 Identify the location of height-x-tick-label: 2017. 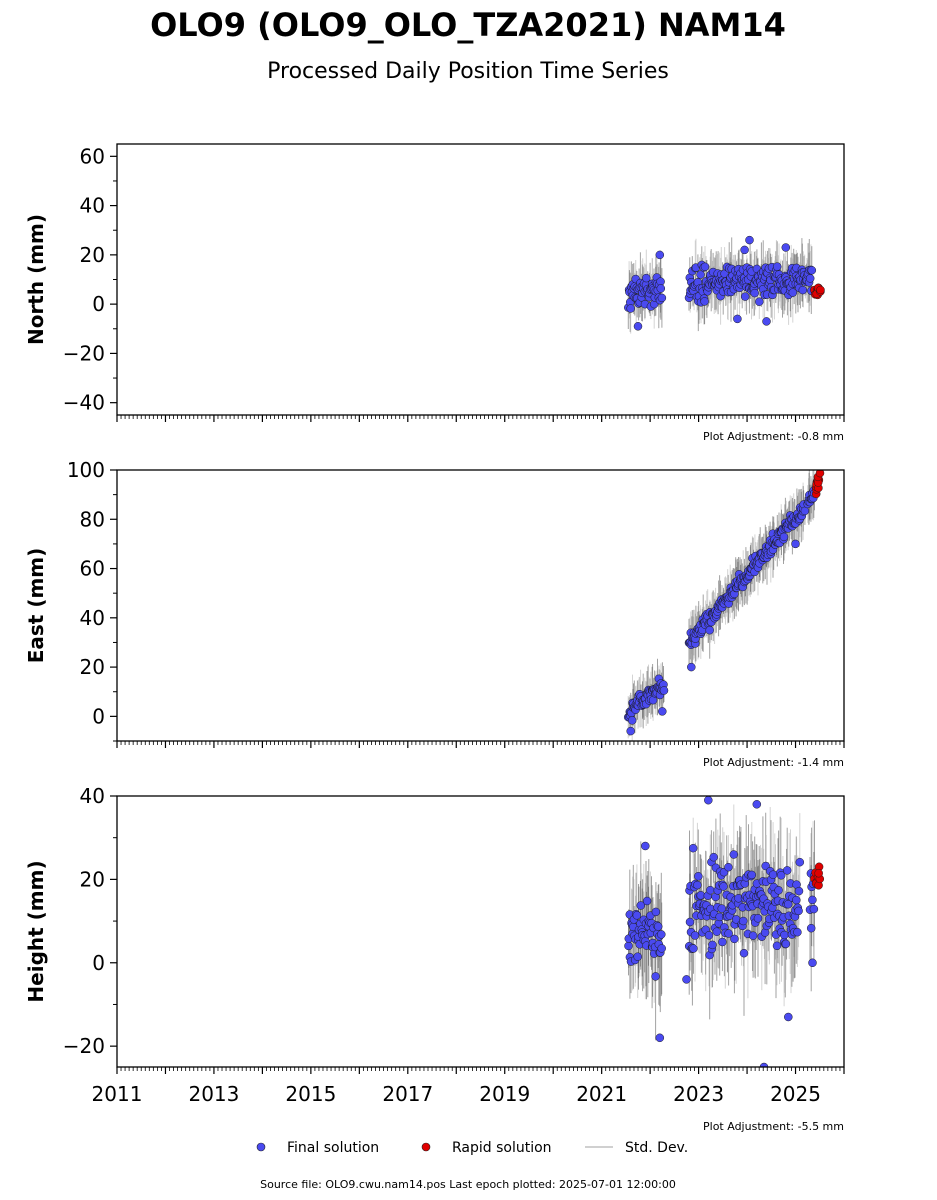
(407, 1094).